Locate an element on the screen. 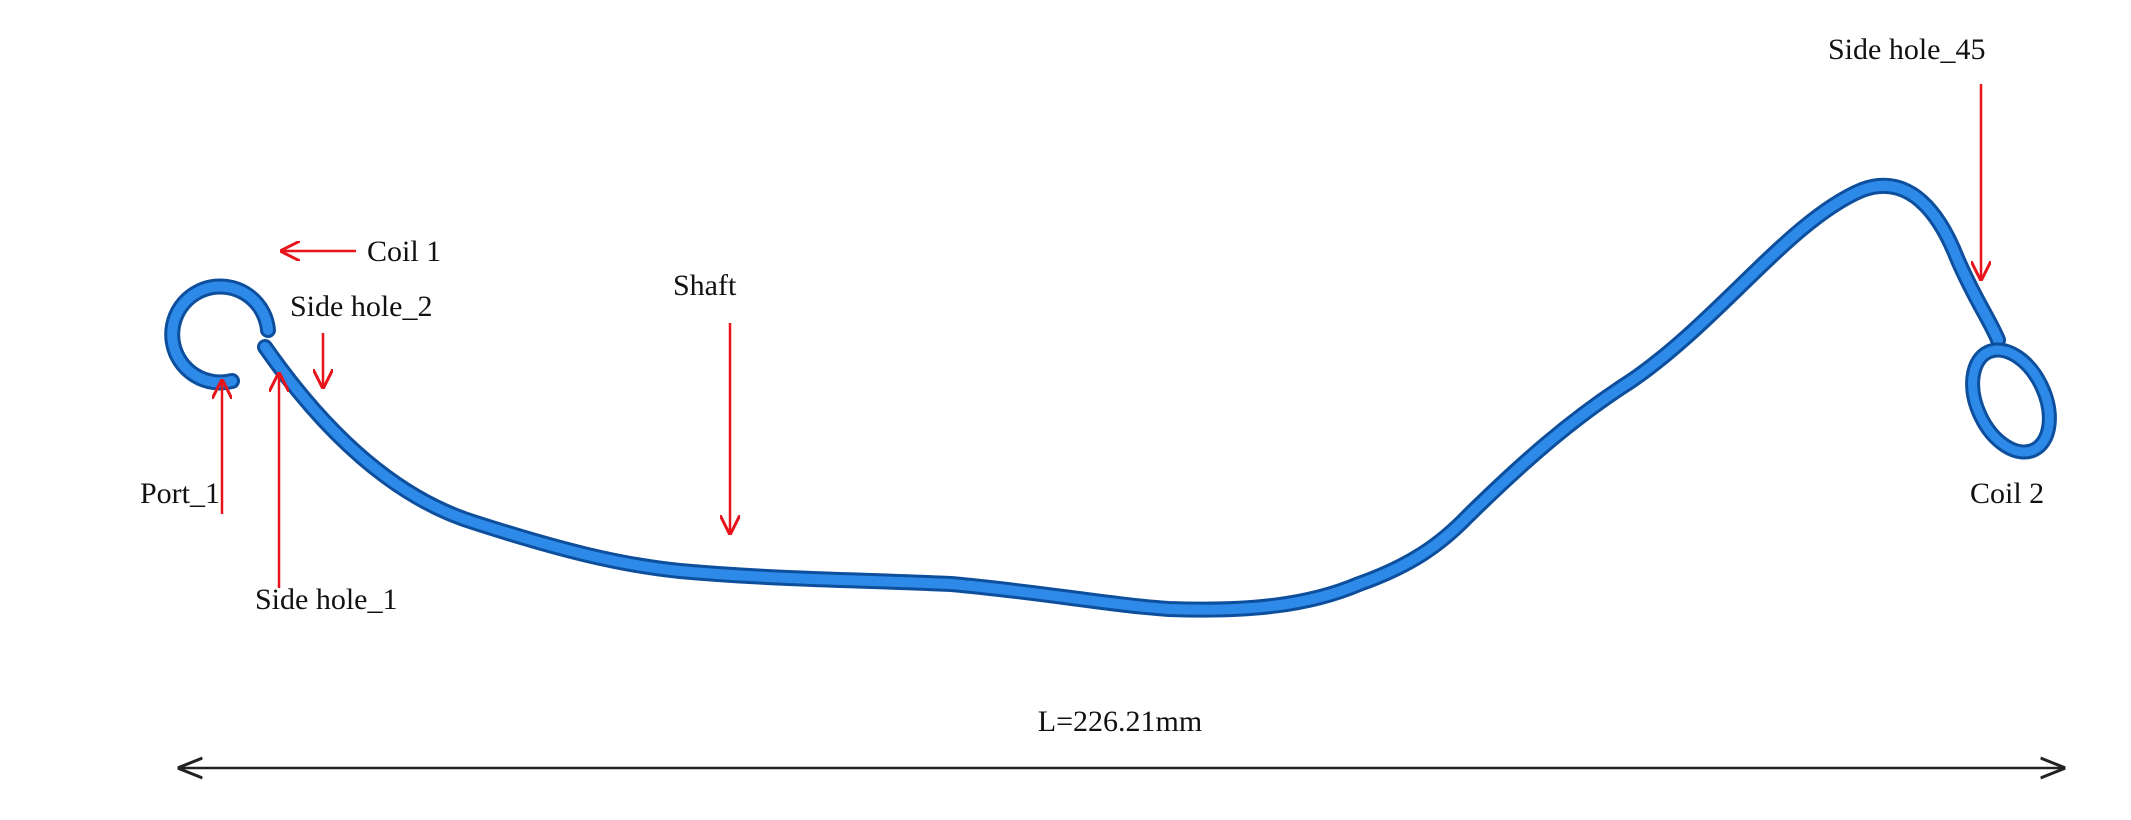 The width and height of the screenshot is (2131, 820). label-coil-1: Coil 1 is located at coordinates (404, 251).